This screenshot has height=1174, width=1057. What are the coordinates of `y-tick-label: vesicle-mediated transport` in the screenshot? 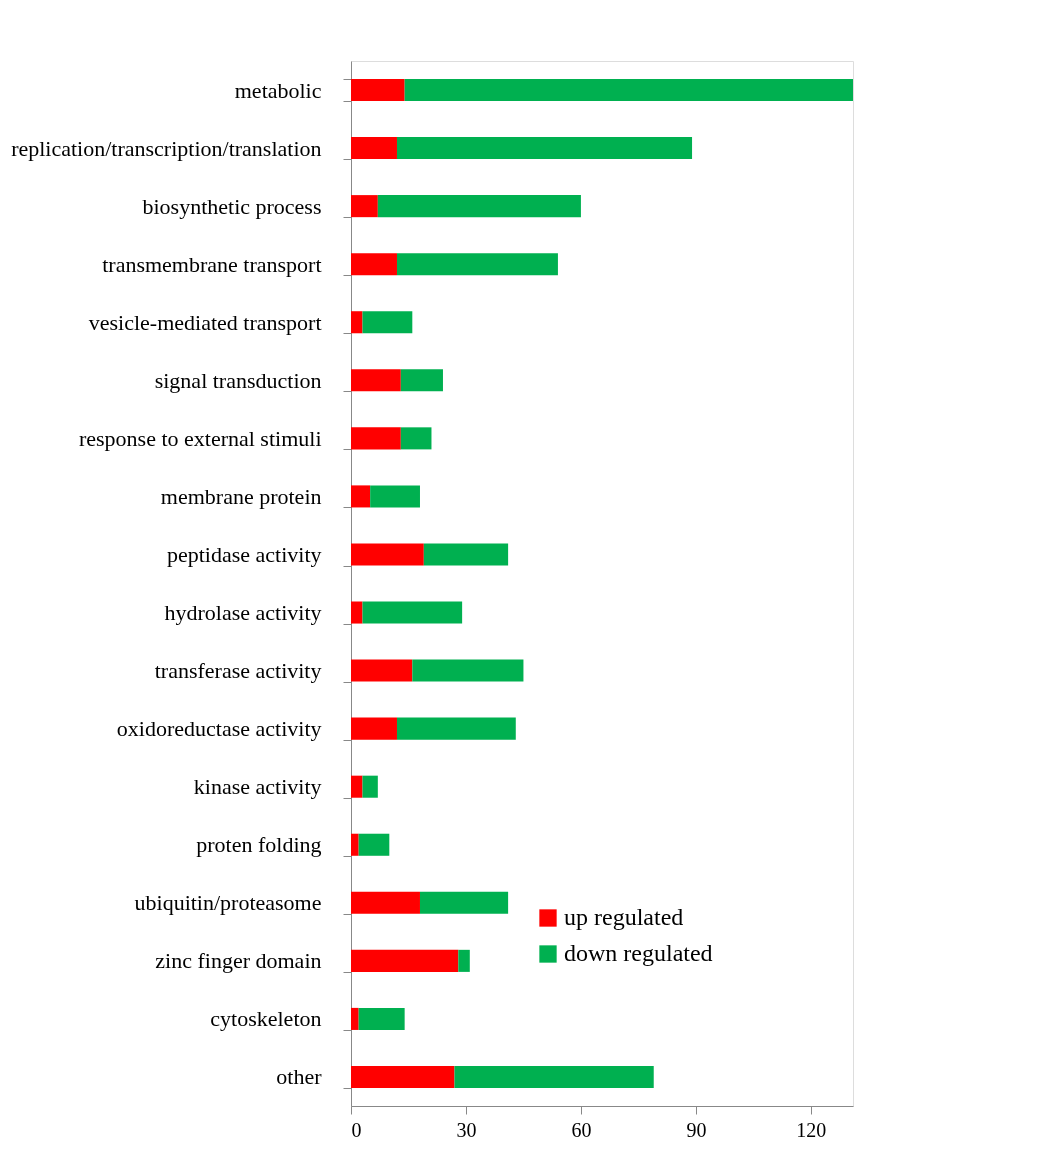 It's located at (205, 322).